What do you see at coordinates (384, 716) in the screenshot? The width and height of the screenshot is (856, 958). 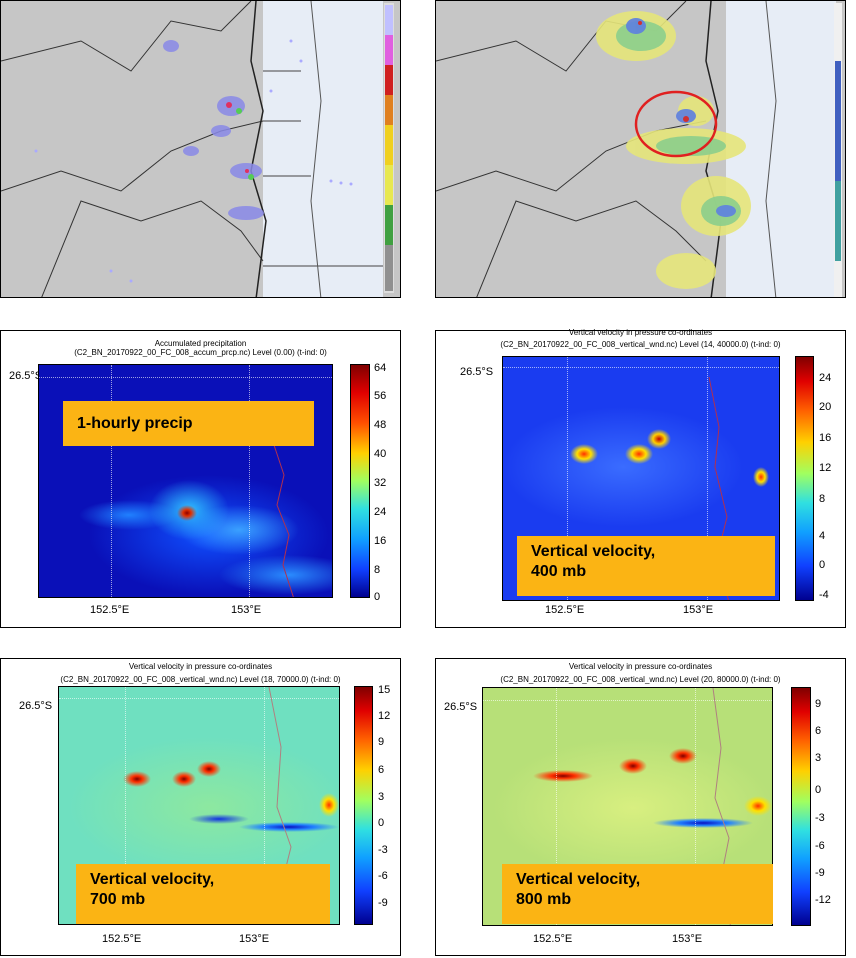 I see `w700-cbar-tick: 12` at bounding box center [384, 716].